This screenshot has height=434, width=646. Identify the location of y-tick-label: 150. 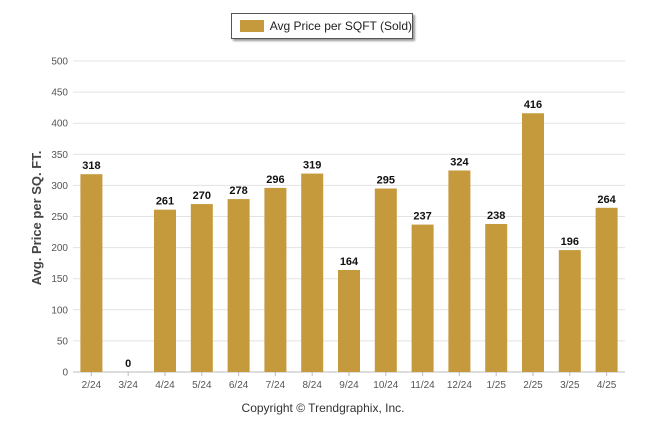
(59, 279).